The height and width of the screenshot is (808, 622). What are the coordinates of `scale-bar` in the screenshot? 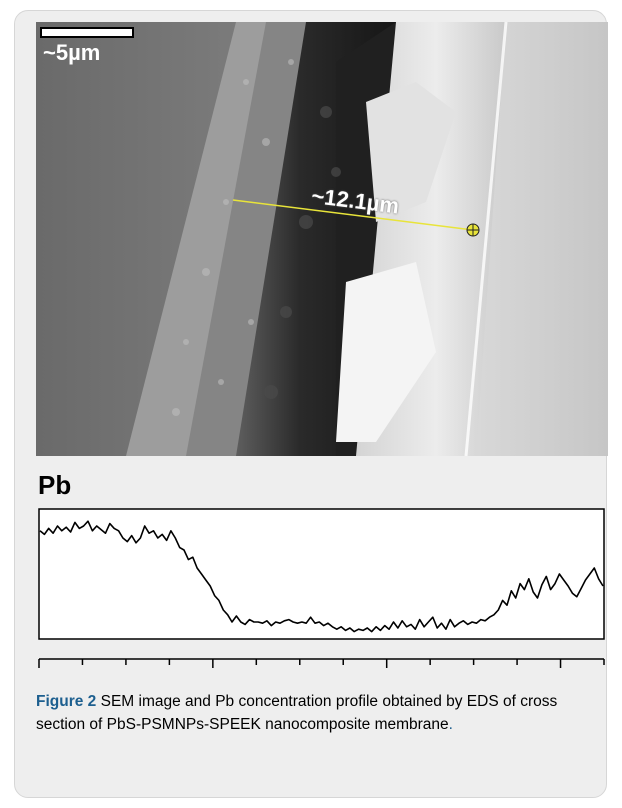 It's located at (87, 32).